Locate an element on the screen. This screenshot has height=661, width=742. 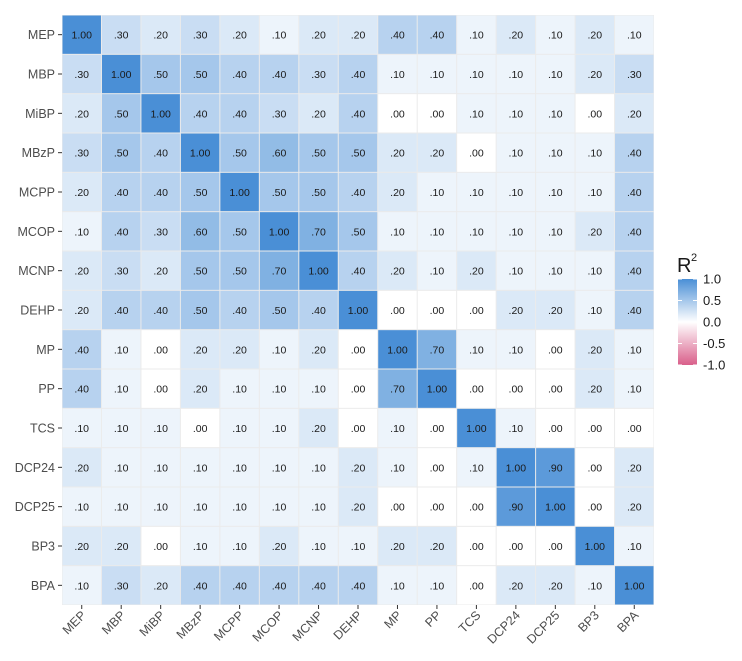
y-tick-label: MBP is located at coordinates (41, 75).